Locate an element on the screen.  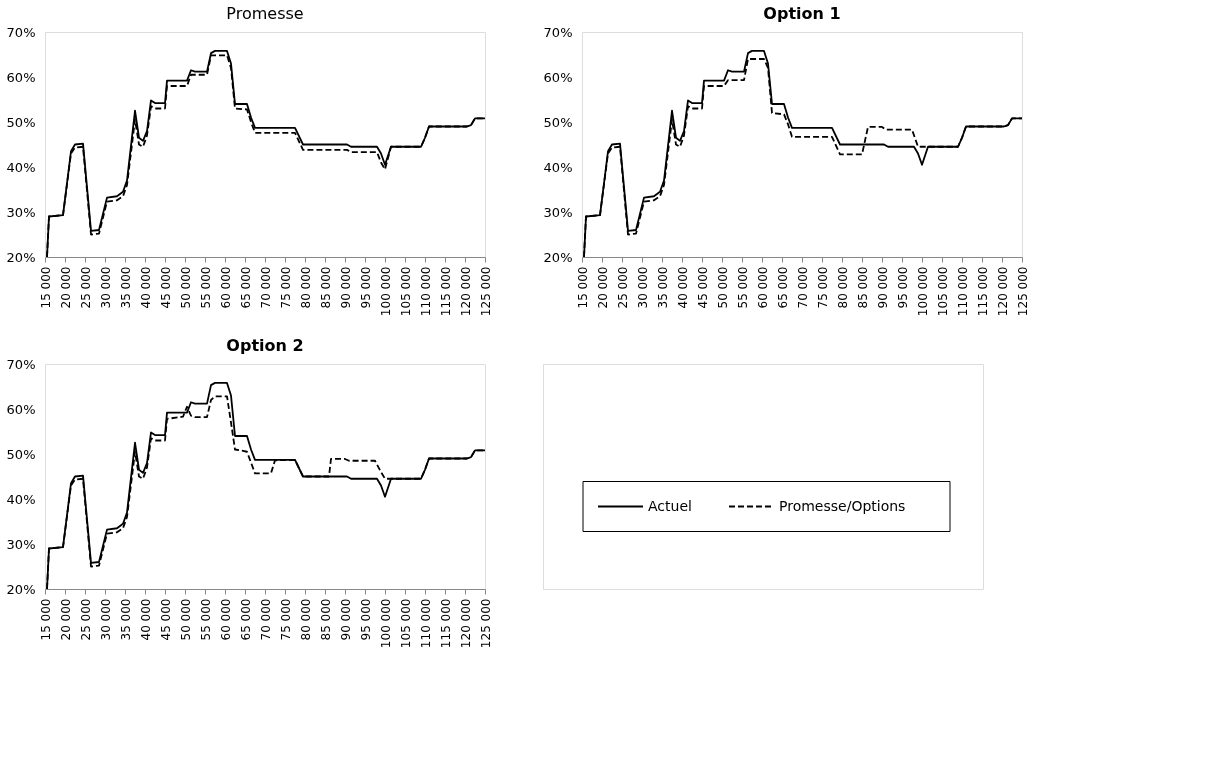
chart-title: Option 2 is located at coordinates (265, 345).